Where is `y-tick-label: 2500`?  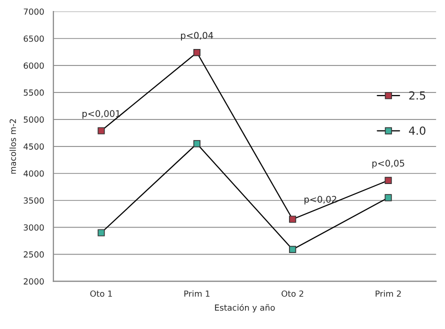 y-tick-label: 2500 is located at coordinates (34, 254).